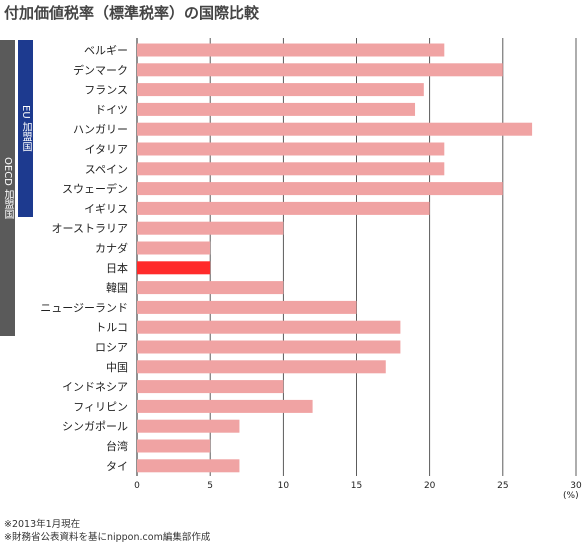 This screenshot has height=543, width=584. What do you see at coordinates (132, 13) in the screenshot?
I see `chart-title: 付加価値税率（標準税率）の国際比較` at bounding box center [132, 13].